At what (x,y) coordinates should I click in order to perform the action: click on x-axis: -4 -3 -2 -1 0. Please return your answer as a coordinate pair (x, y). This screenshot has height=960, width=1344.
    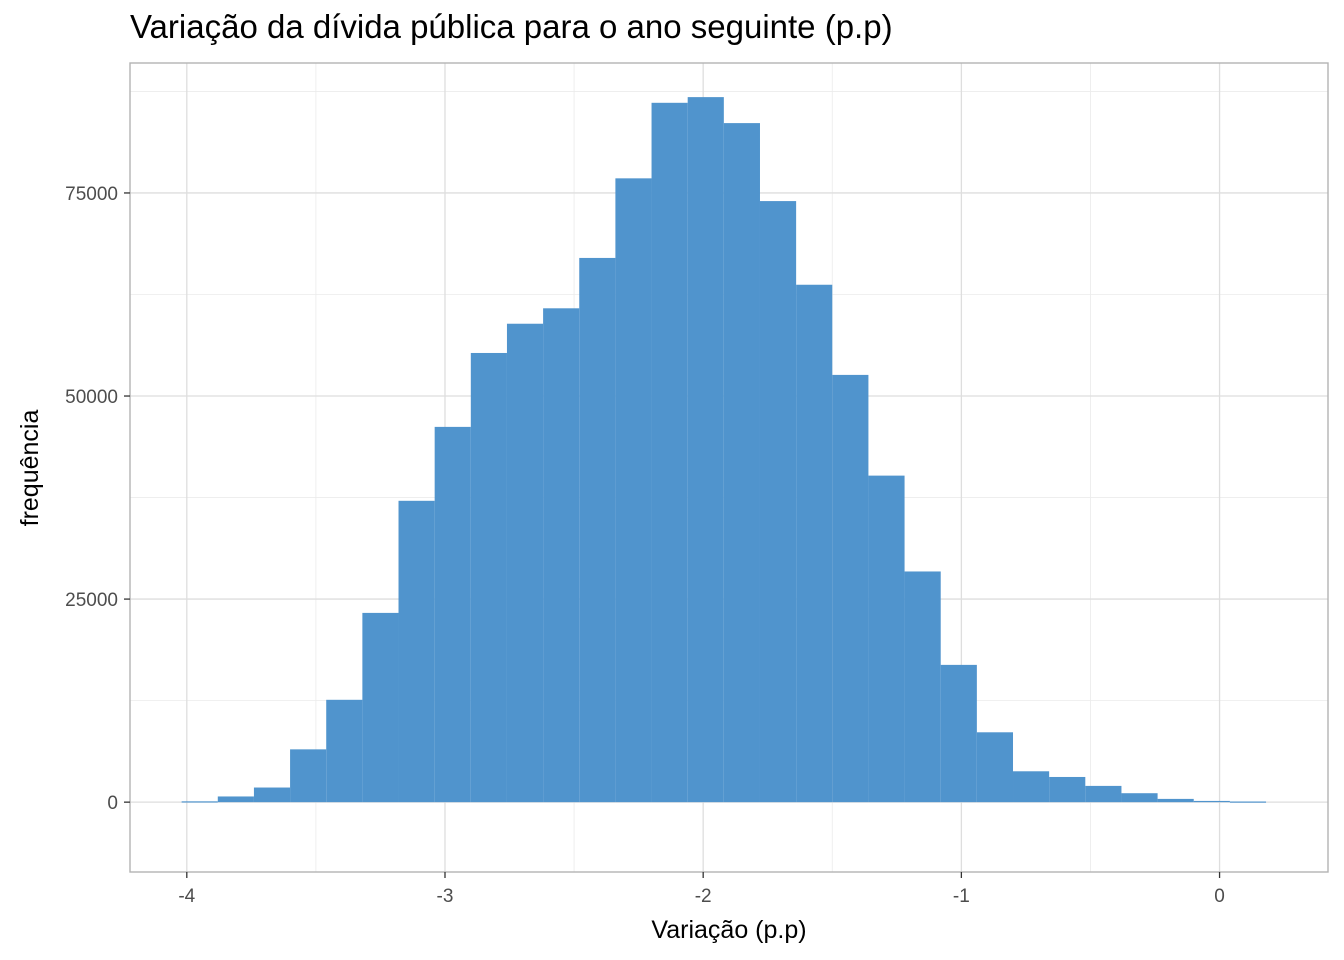
    Looking at the image, I should click on (701, 889).